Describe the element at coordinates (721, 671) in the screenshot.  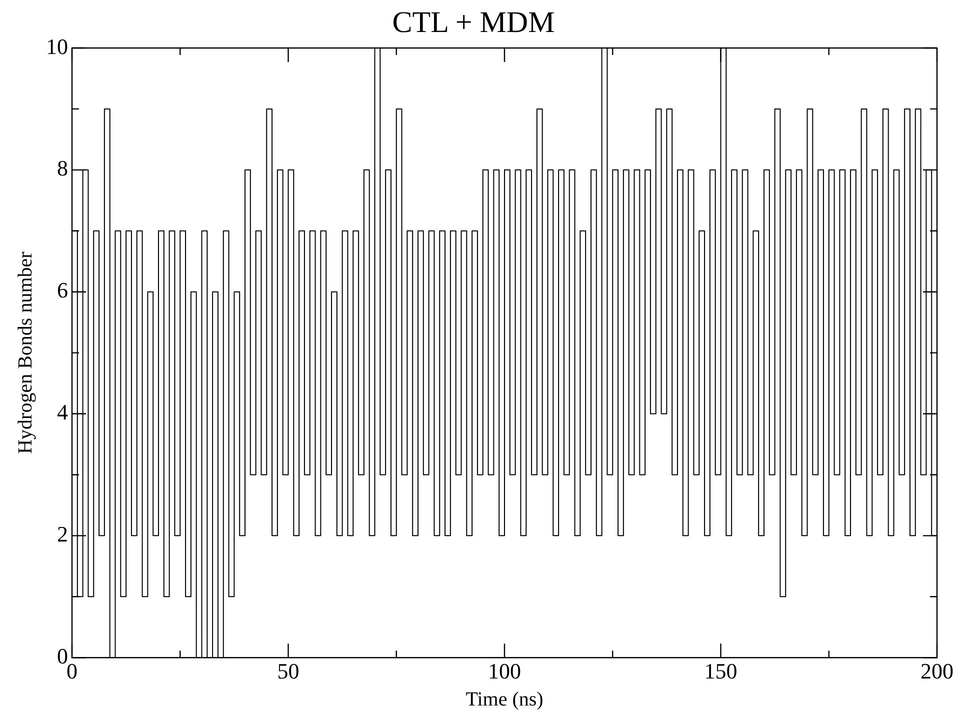
I see `x-tick-label: 150` at that location.